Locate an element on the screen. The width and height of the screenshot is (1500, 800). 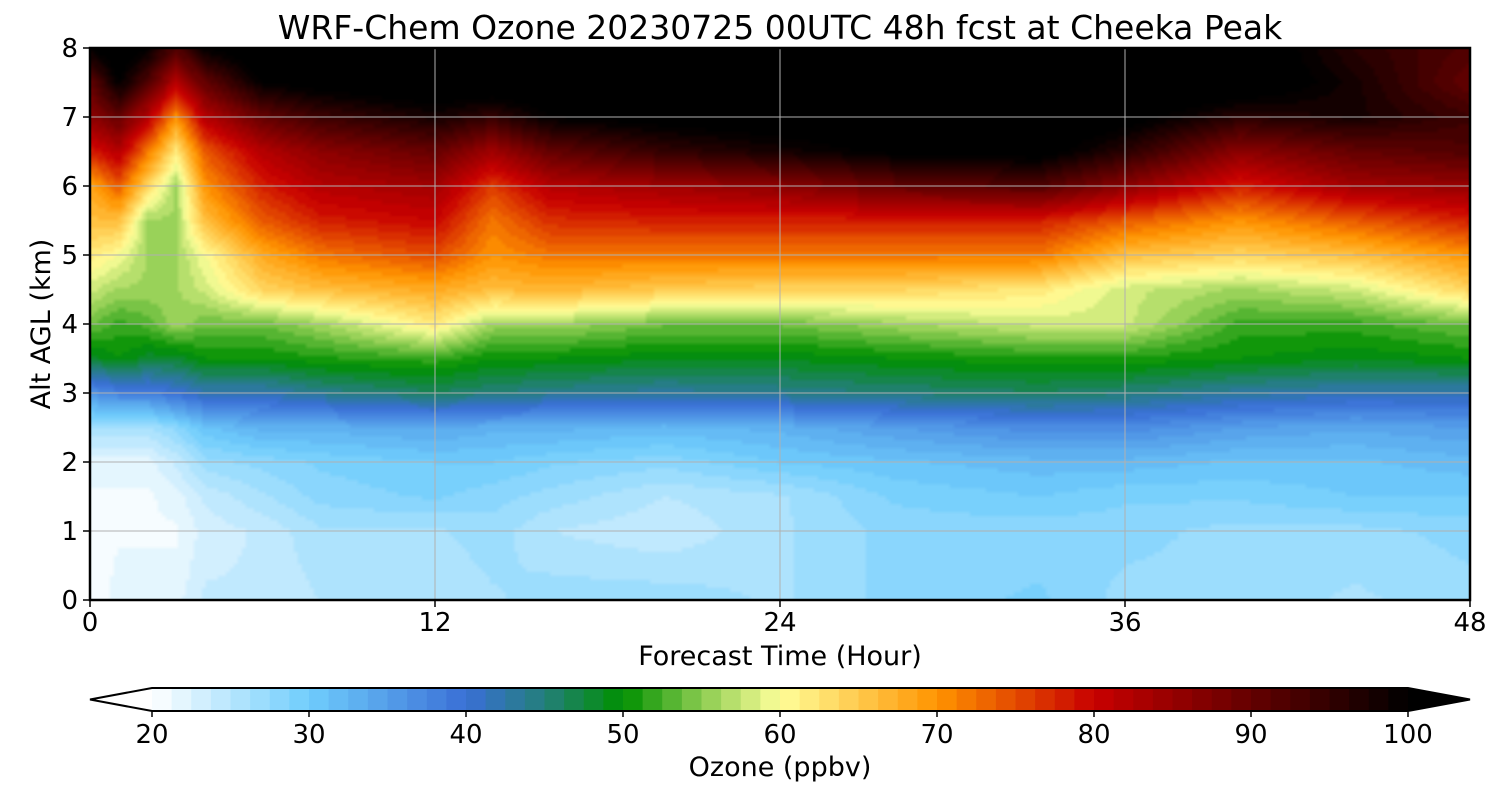
colorbar-tick-label: 30 is located at coordinates (308, 735).